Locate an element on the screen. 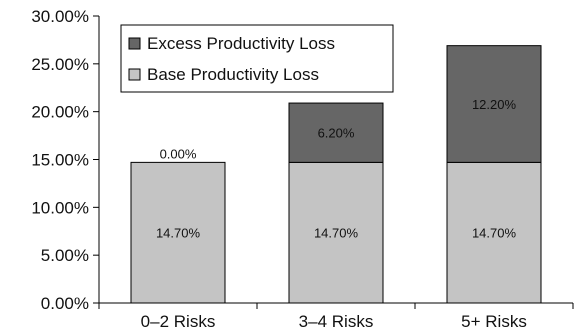 This screenshot has width=578, height=331. y-tick-label: 25.00% is located at coordinates (60, 64).